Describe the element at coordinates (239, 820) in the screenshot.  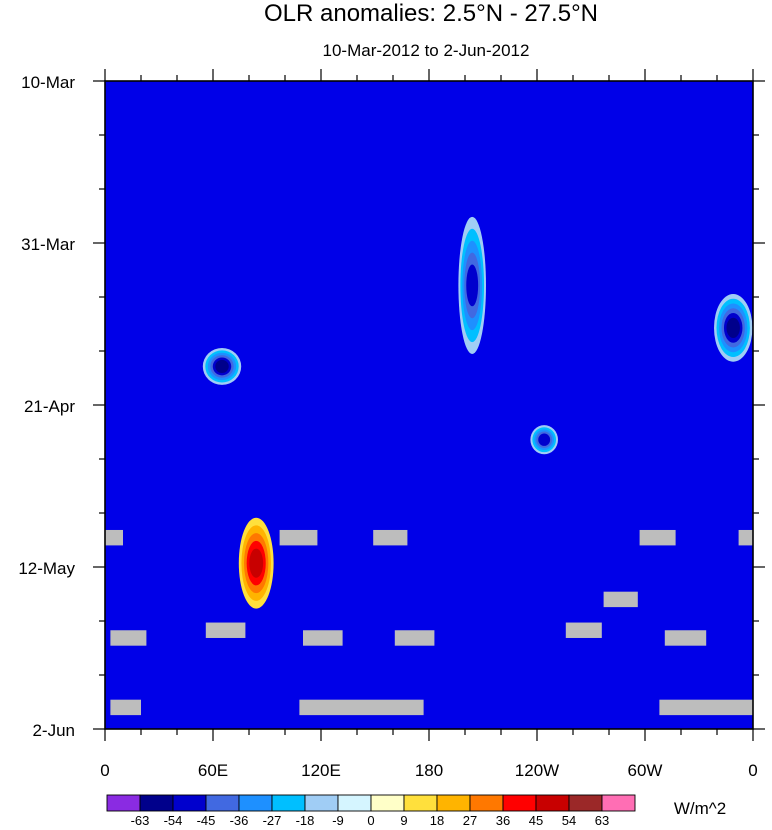
I see `colorbar-label: -36` at that location.